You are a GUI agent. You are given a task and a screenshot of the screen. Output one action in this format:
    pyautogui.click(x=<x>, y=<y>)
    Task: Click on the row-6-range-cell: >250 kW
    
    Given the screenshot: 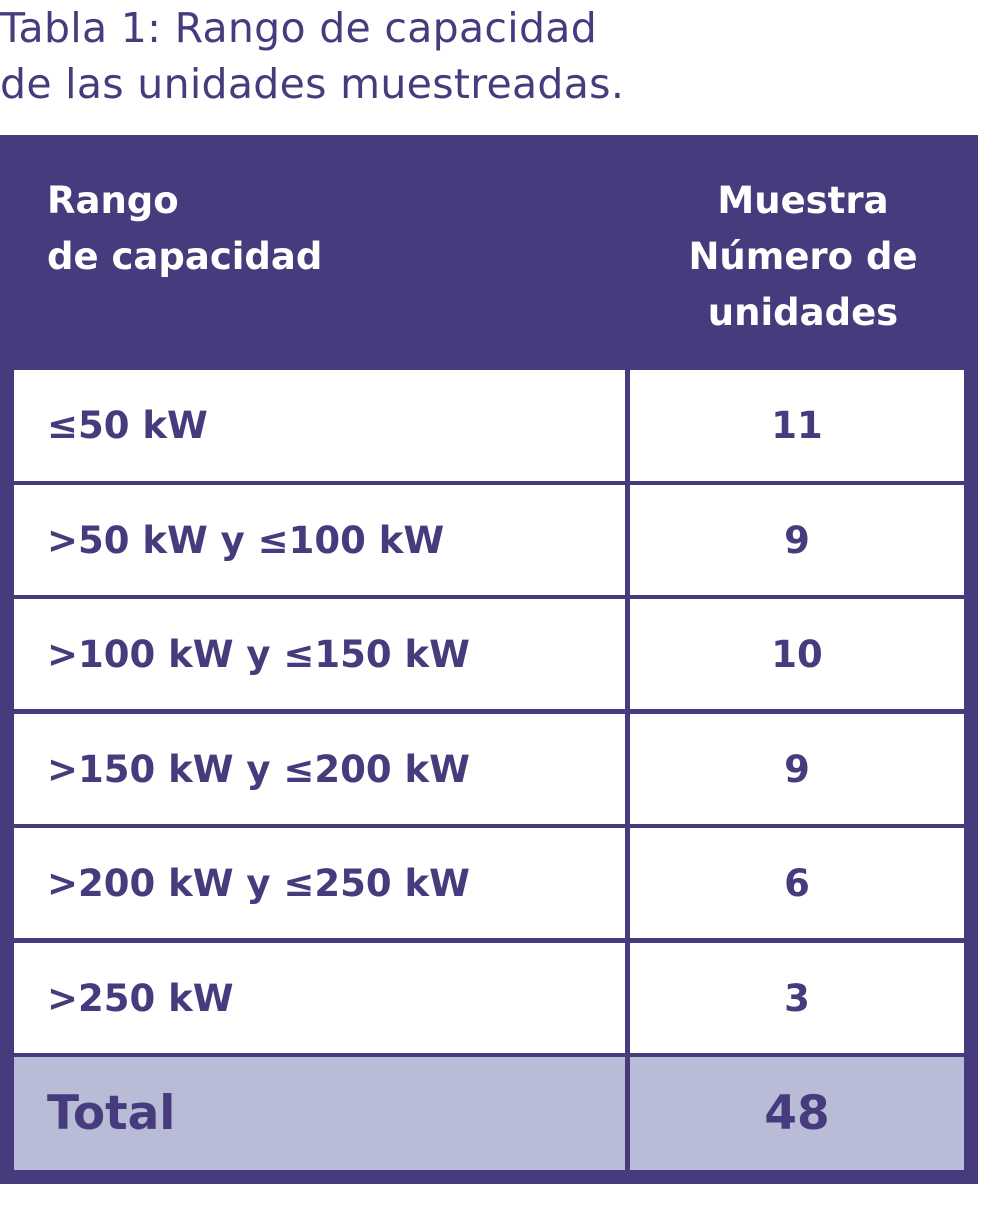 What is the action you would take?
    pyautogui.click(x=319, y=998)
    